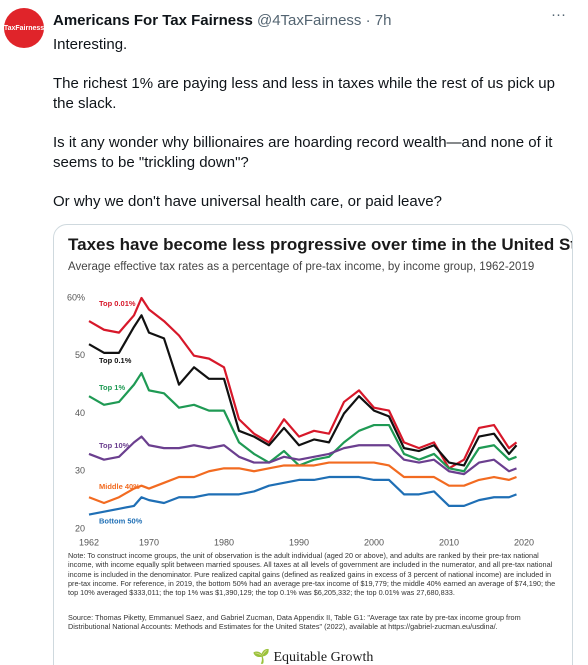  I want to click on author-name: Americans For Tax Fairness, so click(153, 20).